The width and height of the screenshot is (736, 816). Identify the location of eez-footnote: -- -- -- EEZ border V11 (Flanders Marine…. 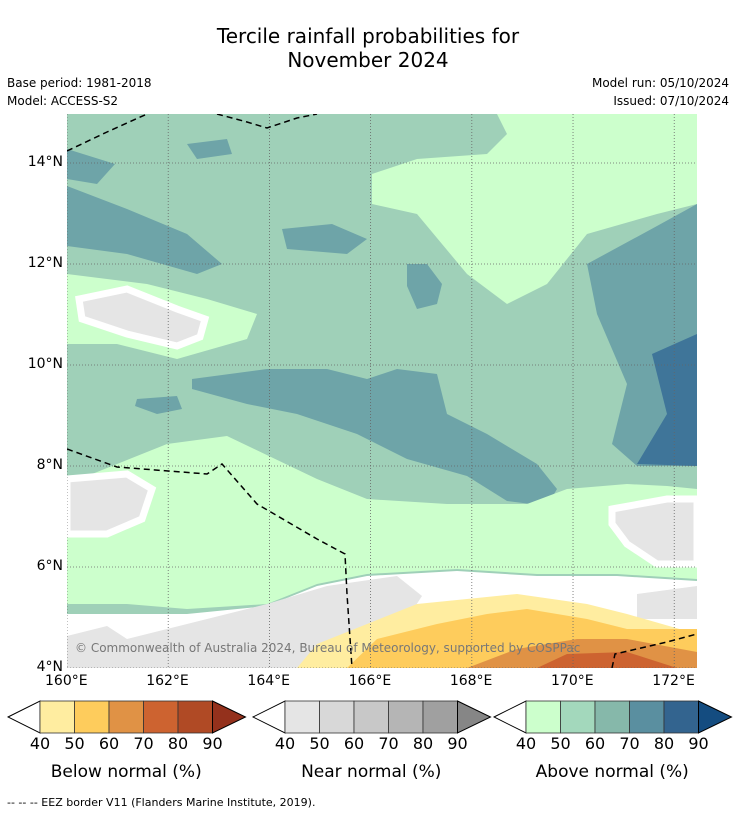
(161, 802).